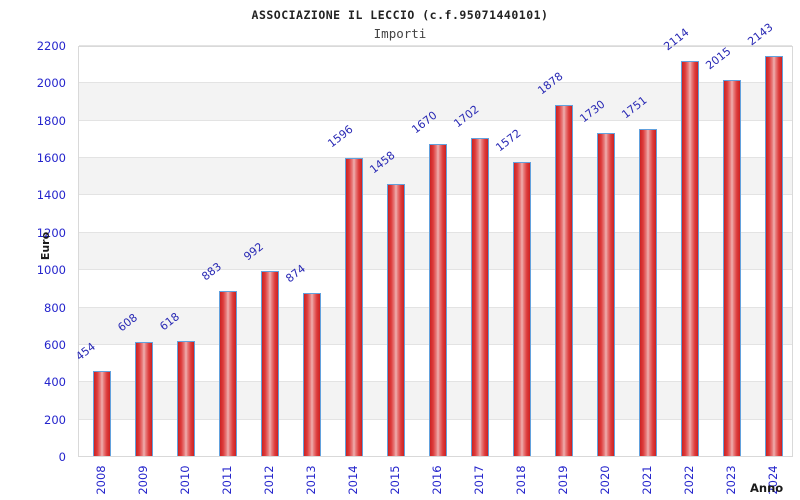 This screenshot has height=500, width=800. What do you see at coordinates (563, 480) in the screenshot?
I see `x-tick-label: 2019` at bounding box center [563, 480].